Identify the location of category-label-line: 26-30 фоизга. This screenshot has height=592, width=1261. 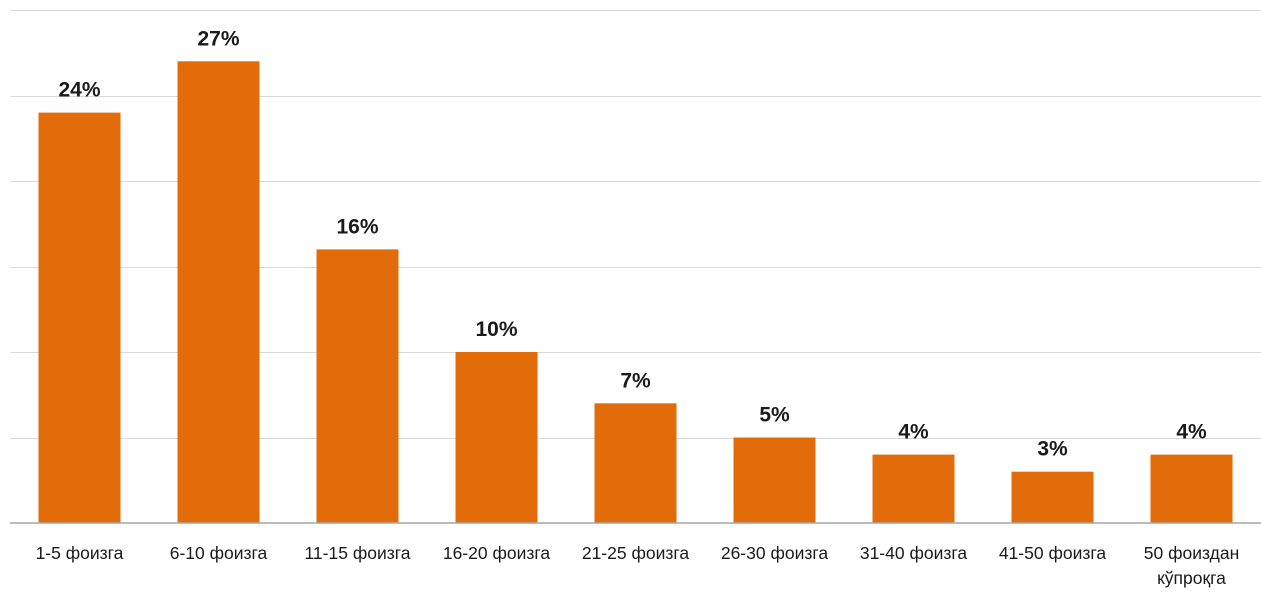
(775, 553).